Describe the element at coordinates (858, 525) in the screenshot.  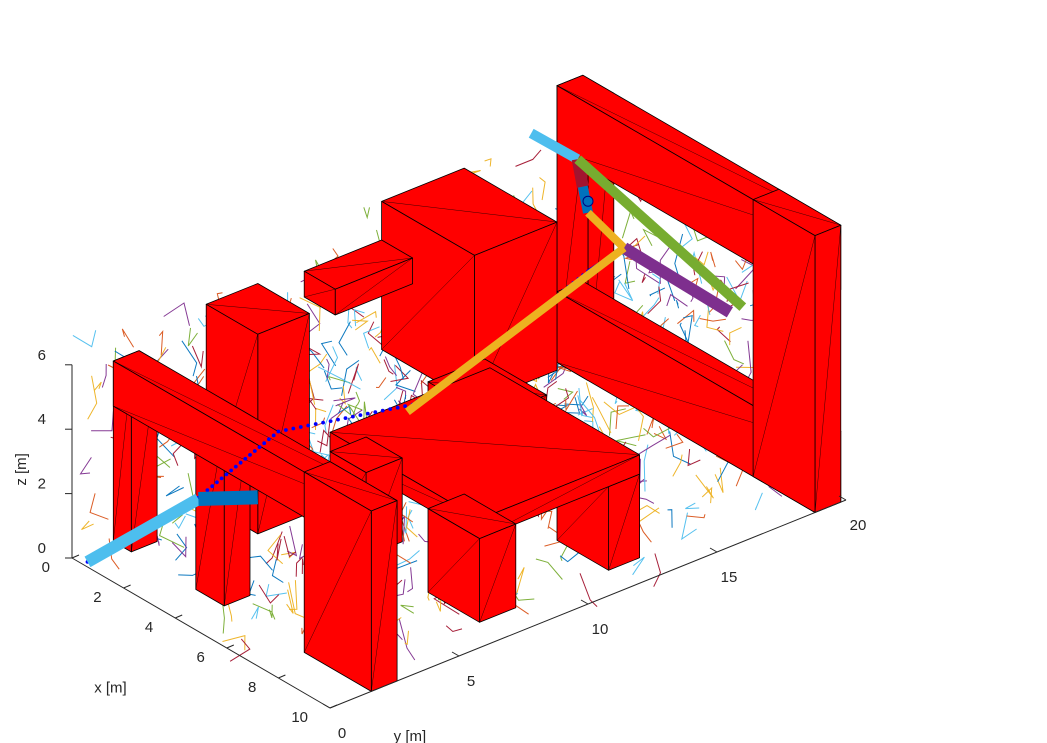
I see `y-tick-label: 20` at that location.